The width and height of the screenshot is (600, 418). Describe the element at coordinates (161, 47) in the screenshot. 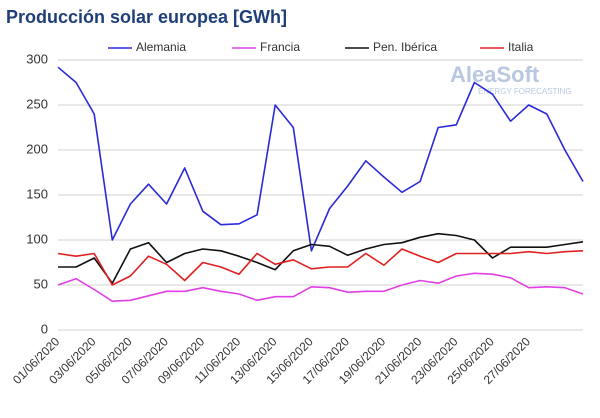

I see `legend-label: Alemania` at that location.